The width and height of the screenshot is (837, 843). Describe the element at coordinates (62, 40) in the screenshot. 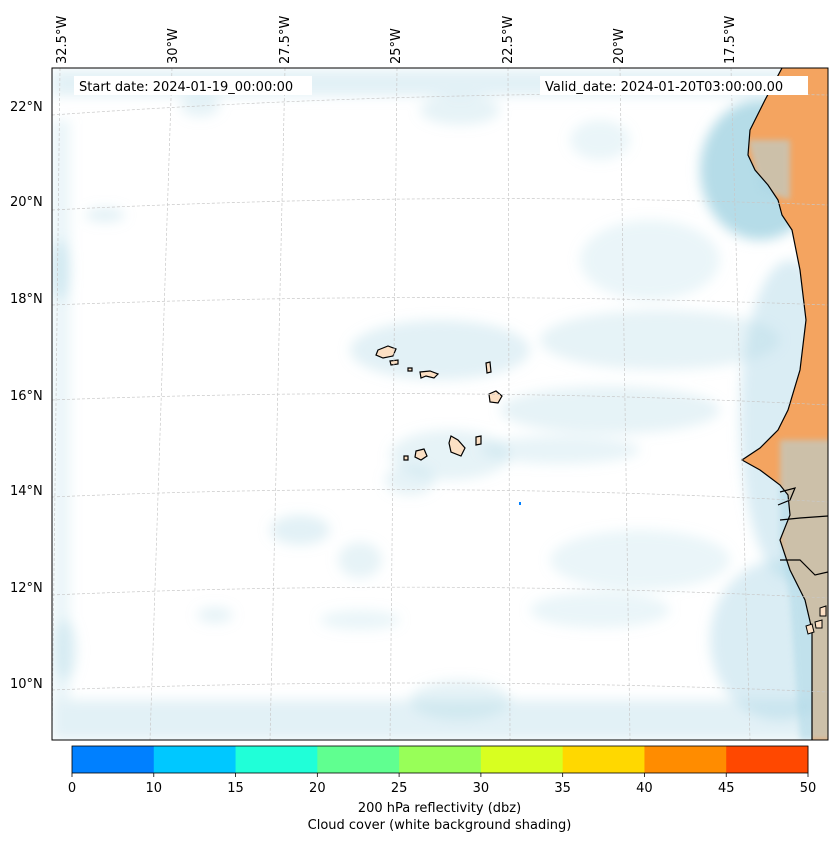

I see `lon-label: 32.5°W` at that location.